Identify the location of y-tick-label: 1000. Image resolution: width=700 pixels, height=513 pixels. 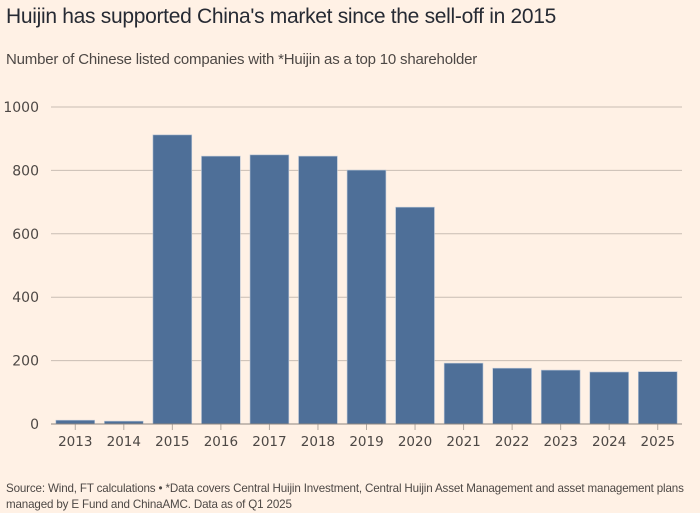
(21, 108).